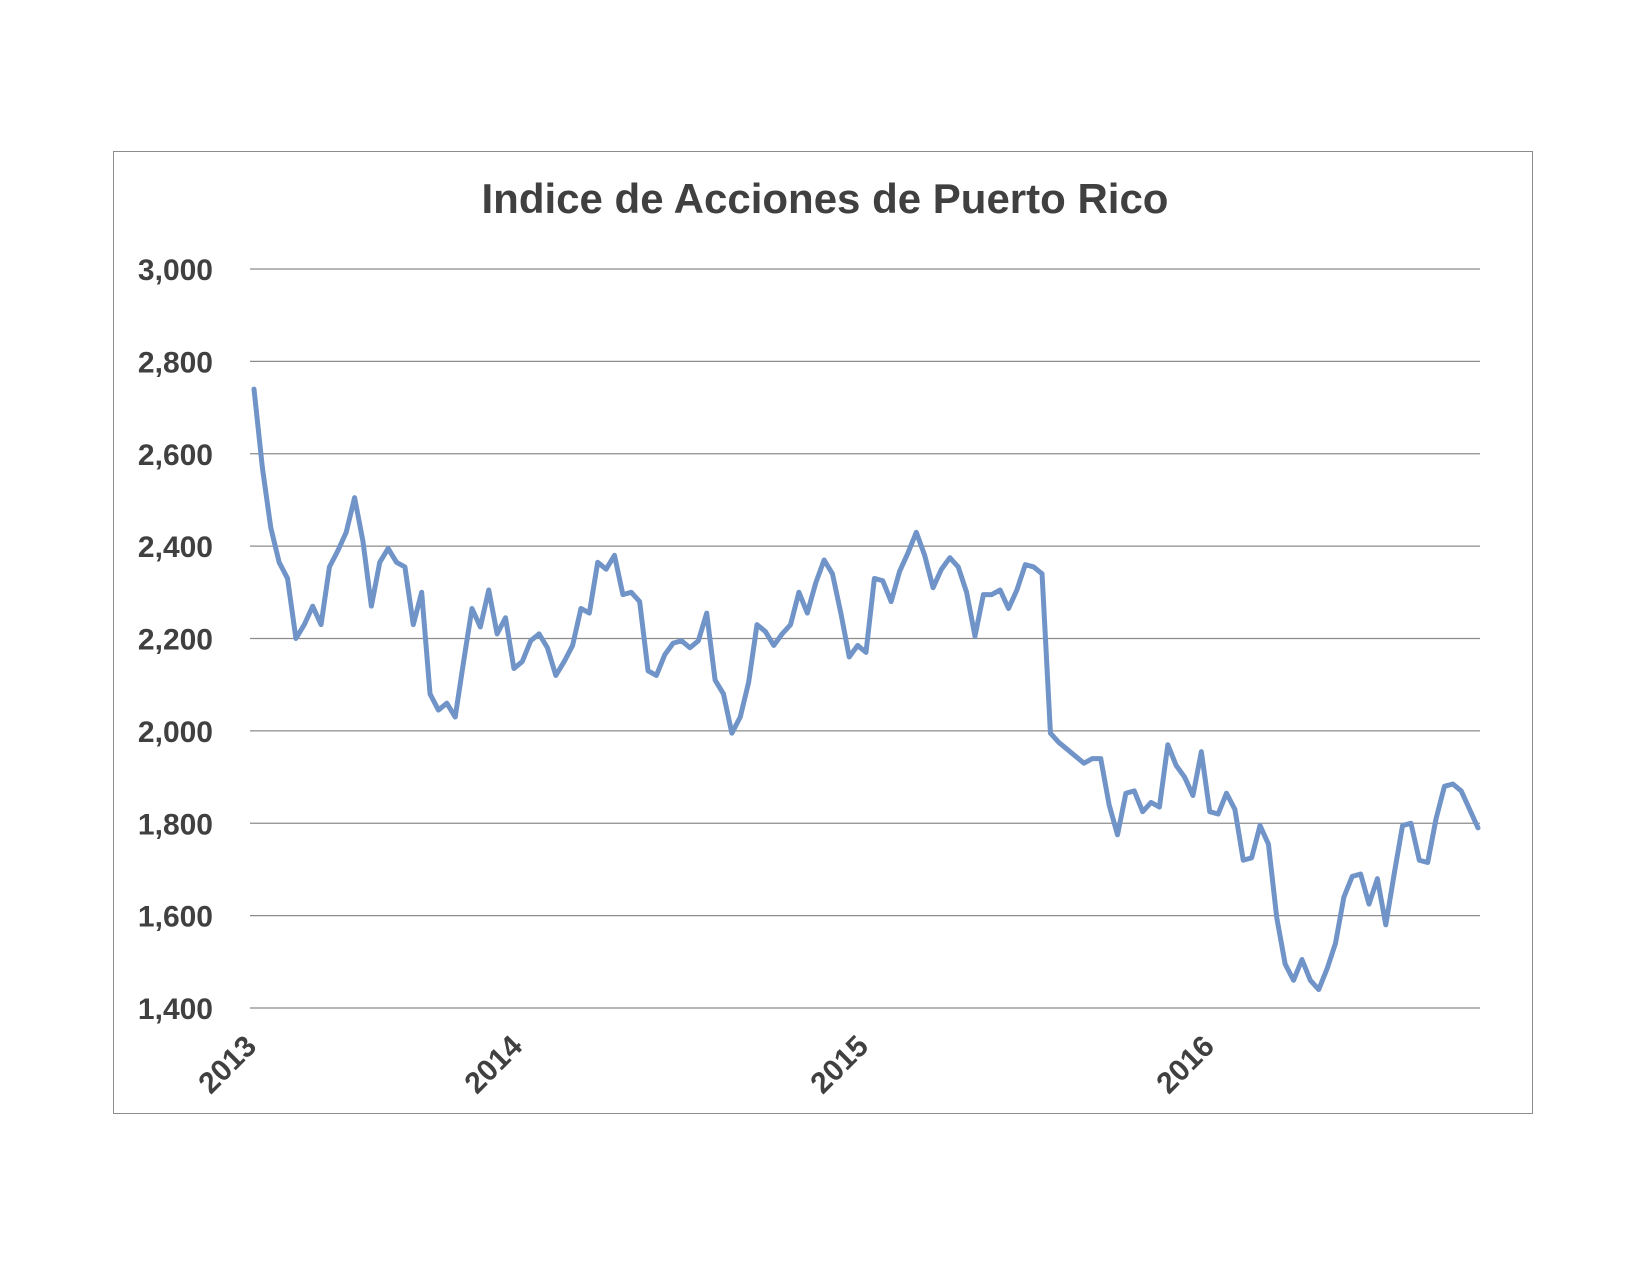 This screenshot has height=1275, width=1650. What do you see at coordinates (1185, 1065) in the screenshot?
I see `x-tick-label: 2016` at bounding box center [1185, 1065].